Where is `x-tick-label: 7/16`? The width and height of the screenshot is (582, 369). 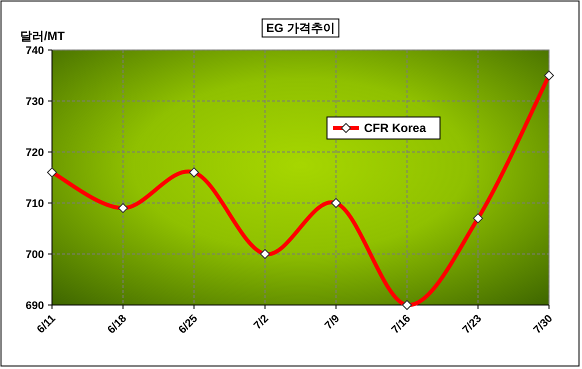
x-tick-label: 7/16 is located at coordinates (401, 324).